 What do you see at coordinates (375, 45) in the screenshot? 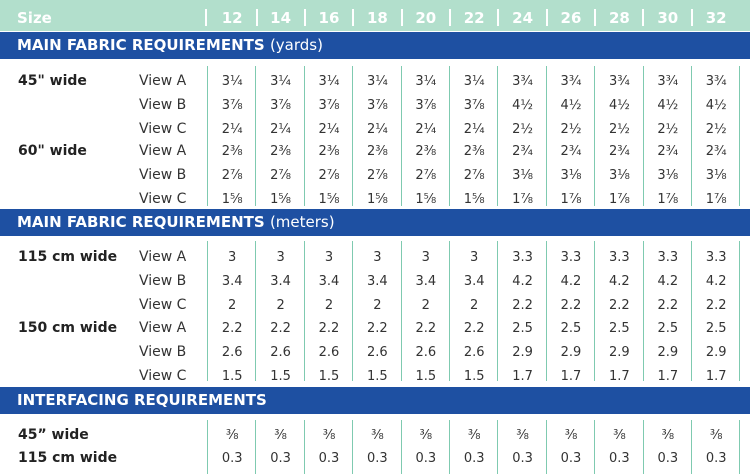
I see `section-header-yards: MAIN FABRIC REQUIREMENTS (yards)` at bounding box center [375, 45].